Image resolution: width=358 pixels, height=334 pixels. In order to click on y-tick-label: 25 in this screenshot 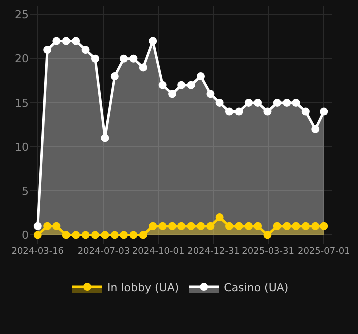, I will do `click(22, 15)`.